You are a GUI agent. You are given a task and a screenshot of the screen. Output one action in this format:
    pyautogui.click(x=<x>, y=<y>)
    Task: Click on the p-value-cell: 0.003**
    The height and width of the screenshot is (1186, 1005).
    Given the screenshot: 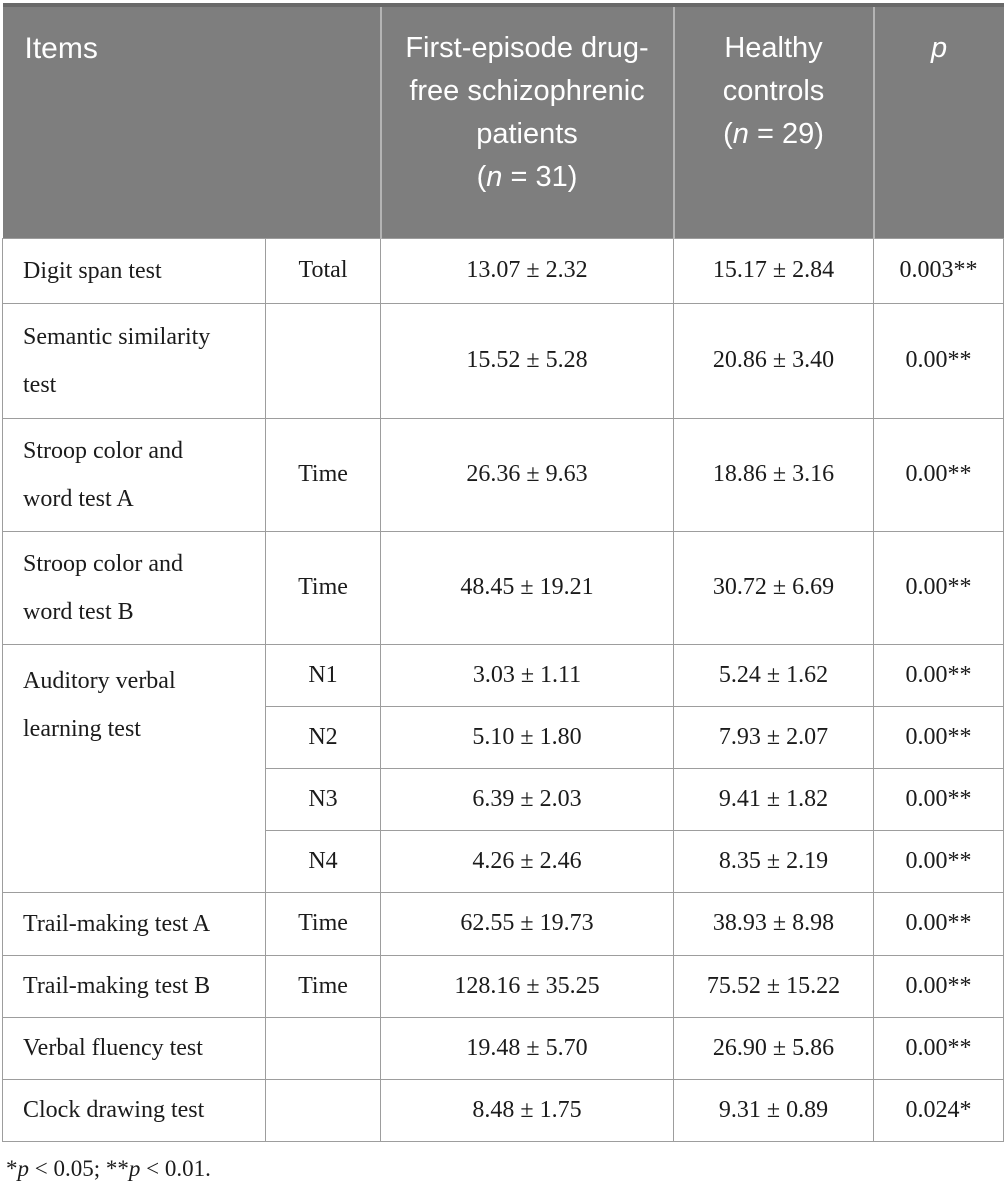 What is the action you would take?
    pyautogui.click(x=939, y=270)
    